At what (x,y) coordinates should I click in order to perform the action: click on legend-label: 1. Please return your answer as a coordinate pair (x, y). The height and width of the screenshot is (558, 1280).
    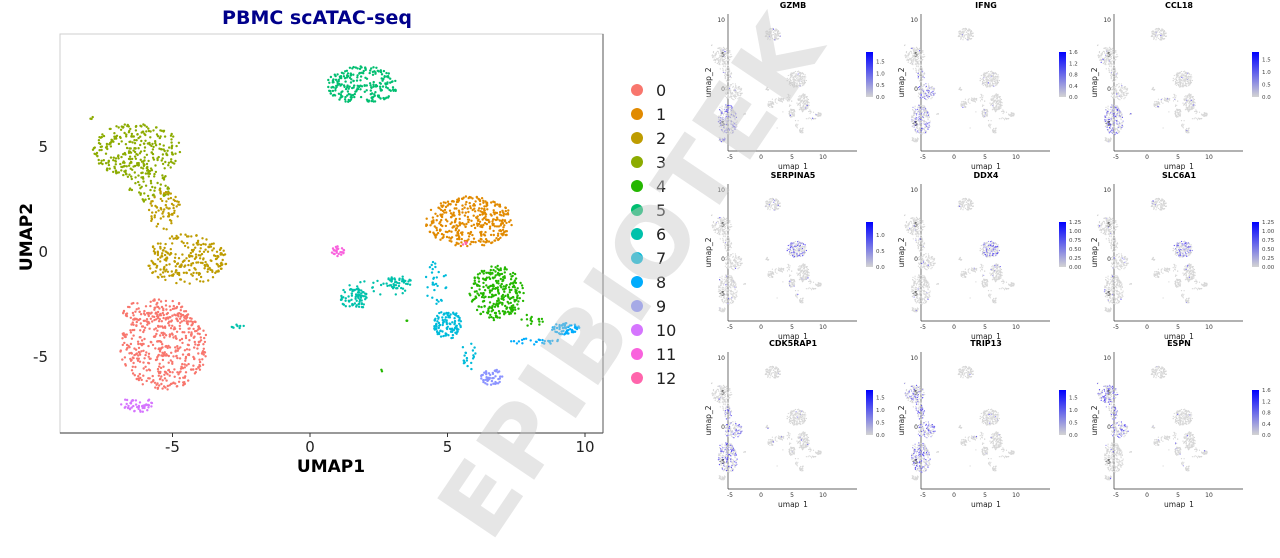
    Looking at the image, I should click on (661, 114).